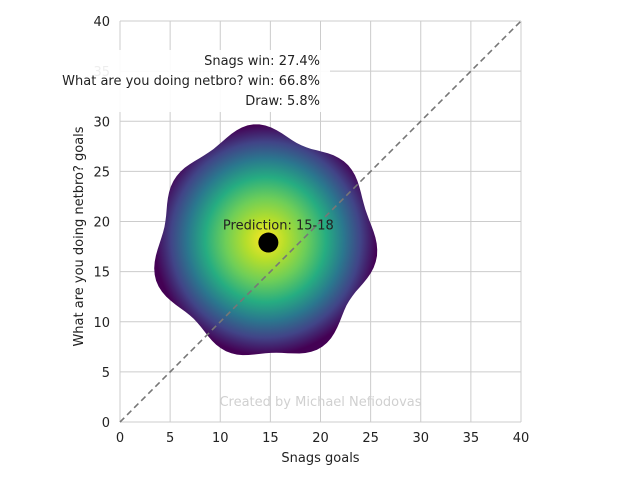 The image size is (640, 480). I want to click on x-tick-label: 30, so click(420, 438).